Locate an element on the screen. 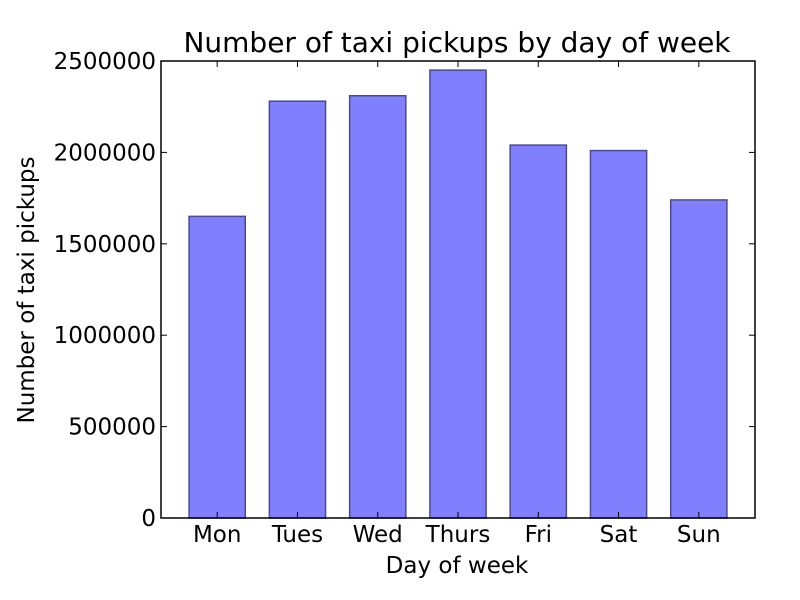 This screenshot has width=800, height=600. x-tick-label: Sat is located at coordinates (619, 535).